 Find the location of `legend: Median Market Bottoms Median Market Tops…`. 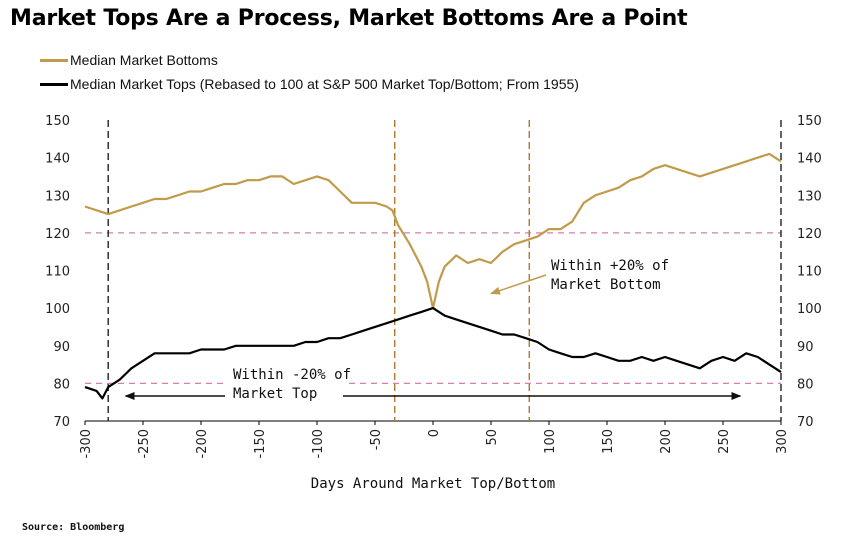

legend: Median Market Bottoms Median Market Tops… is located at coordinates (309, 72).